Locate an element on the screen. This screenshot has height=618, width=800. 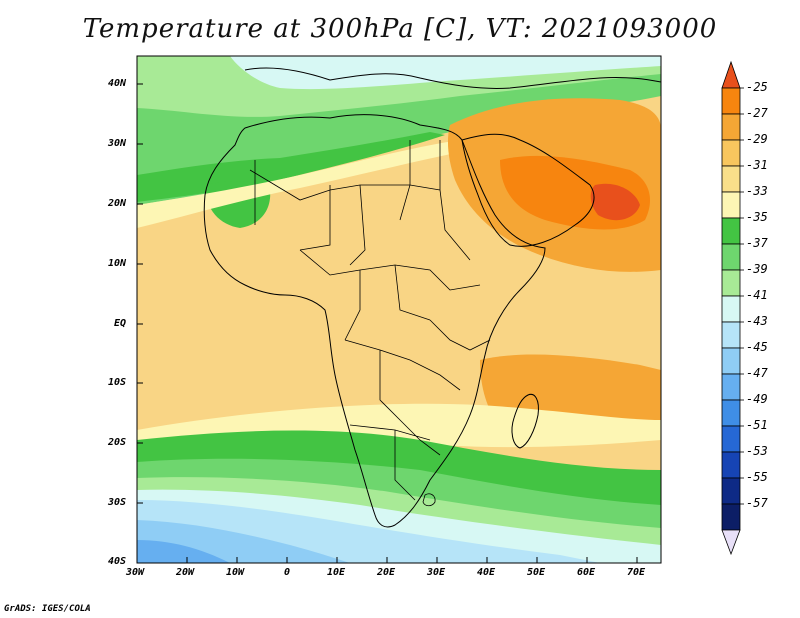
lat-label-20s: 20S is located at coordinates (117, 442).